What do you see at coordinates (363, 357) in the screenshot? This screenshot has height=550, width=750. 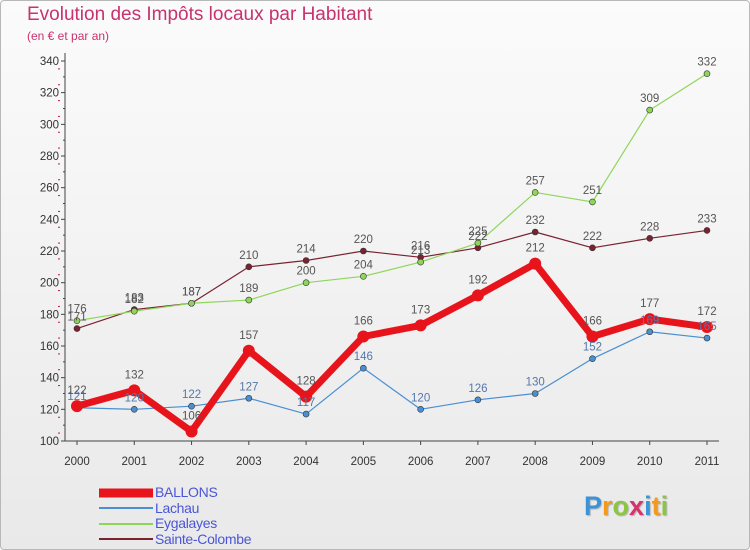 I see `data-label-lachau: 146` at bounding box center [363, 357].